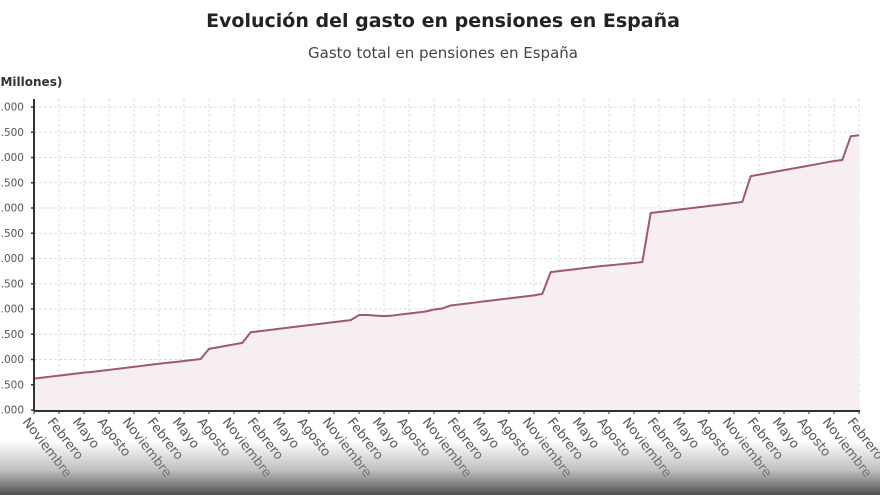 The image size is (880, 495). What do you see at coordinates (12, 209) in the screenshot?
I see `y-tick-label: 12.000` at bounding box center [12, 209].